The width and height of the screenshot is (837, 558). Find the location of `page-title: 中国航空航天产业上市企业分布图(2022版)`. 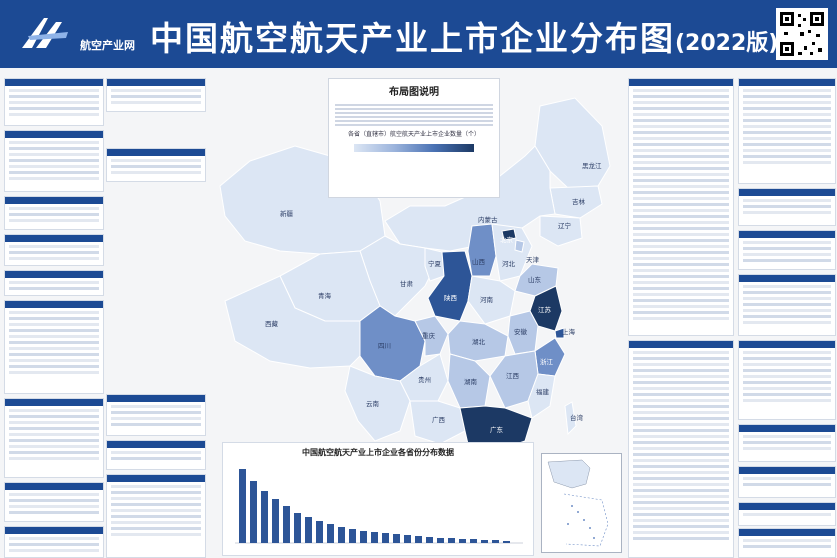

page-title: 中国航空航天产业上市企业分布图(2022版) is located at coordinates (464, 36).